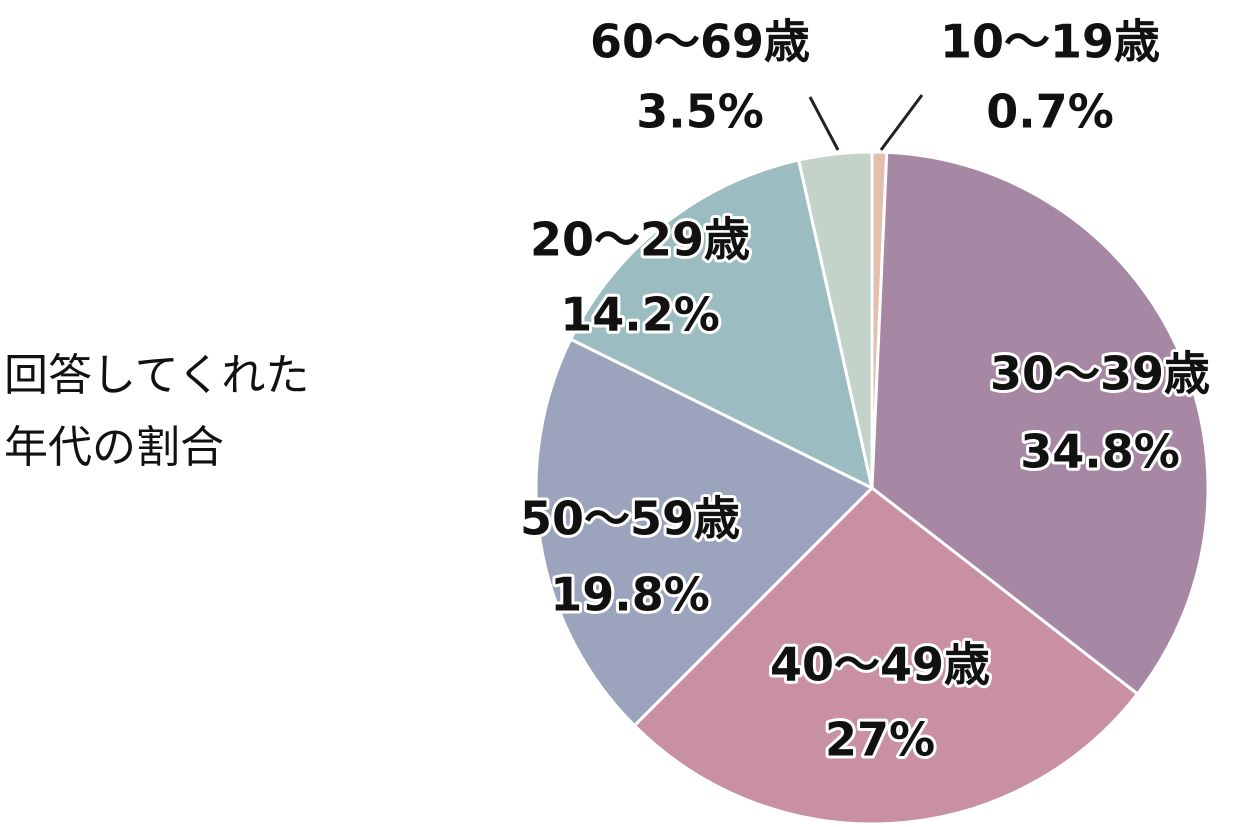 The width and height of the screenshot is (1239, 827). What do you see at coordinates (630, 519) in the screenshot?
I see `slice-category-label: 50～59歳` at bounding box center [630, 519].